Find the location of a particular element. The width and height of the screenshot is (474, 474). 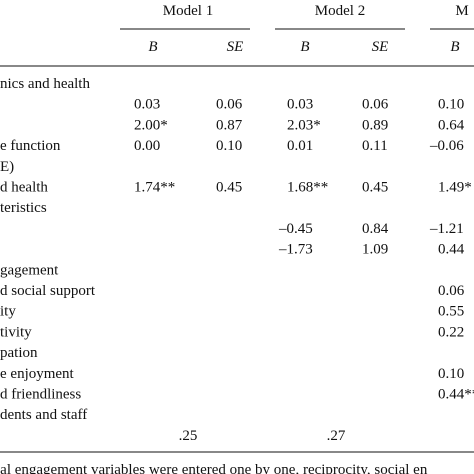

cell: 0.00 is located at coordinates (147, 146).